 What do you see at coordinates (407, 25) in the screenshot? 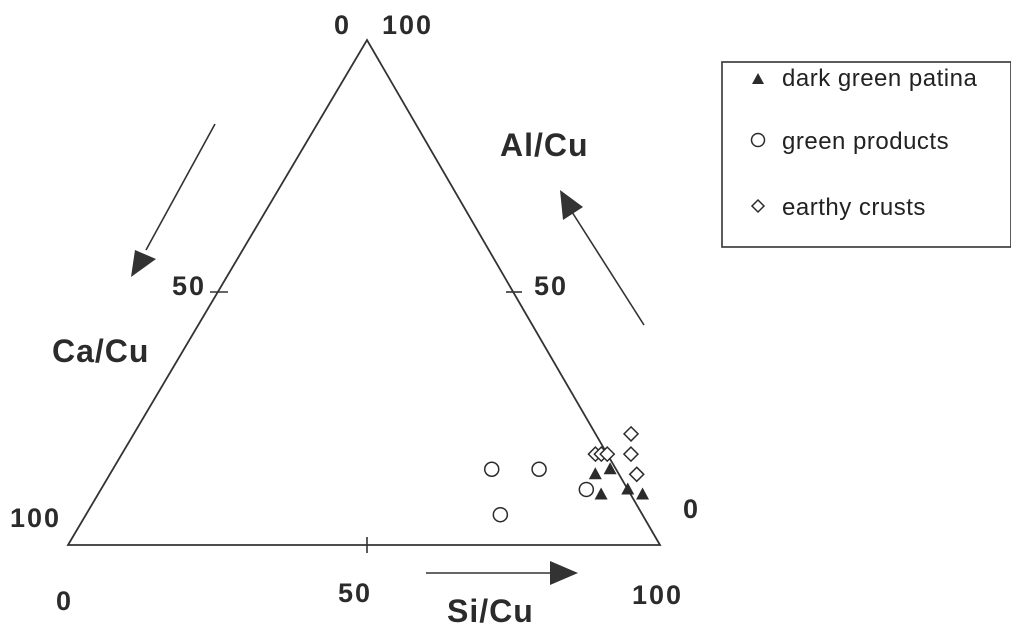
I see `al-tick-100: 100` at bounding box center [407, 25].